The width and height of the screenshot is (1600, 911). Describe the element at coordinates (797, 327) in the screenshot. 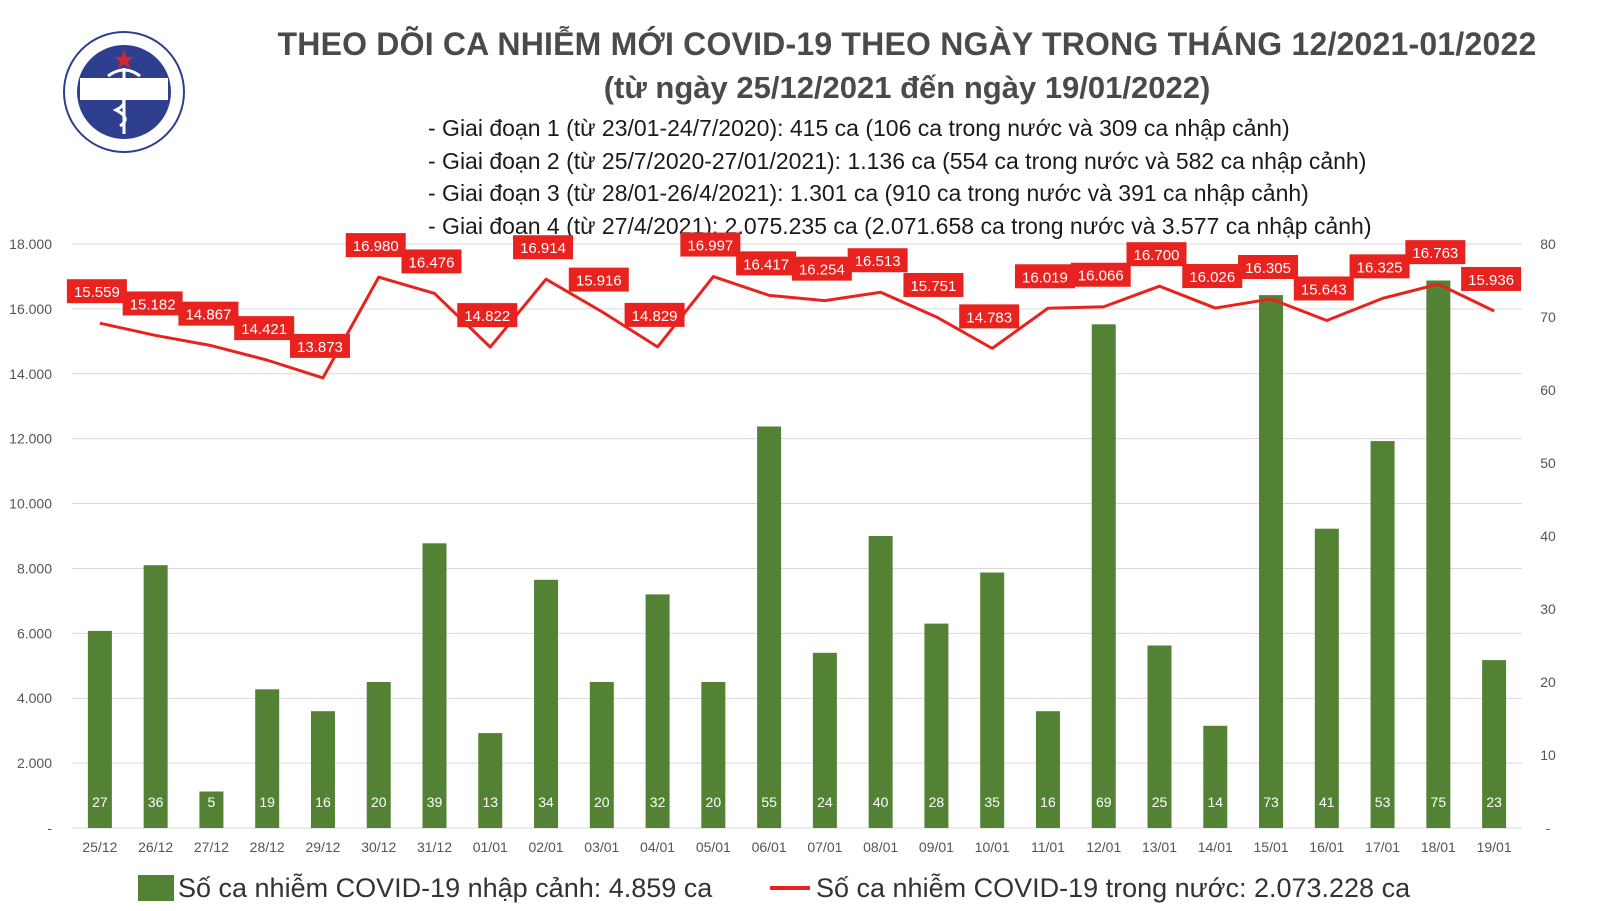

I see `domestic-cases-line` at that location.